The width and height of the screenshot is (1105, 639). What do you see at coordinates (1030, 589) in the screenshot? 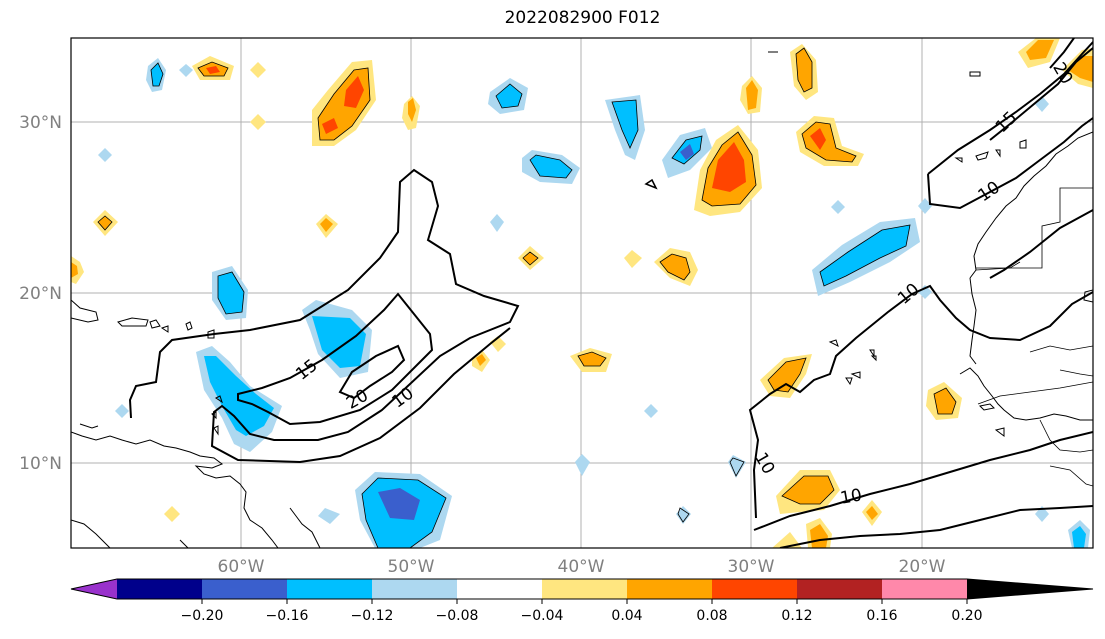
I see `colorbar-extend-high` at bounding box center [1030, 589].